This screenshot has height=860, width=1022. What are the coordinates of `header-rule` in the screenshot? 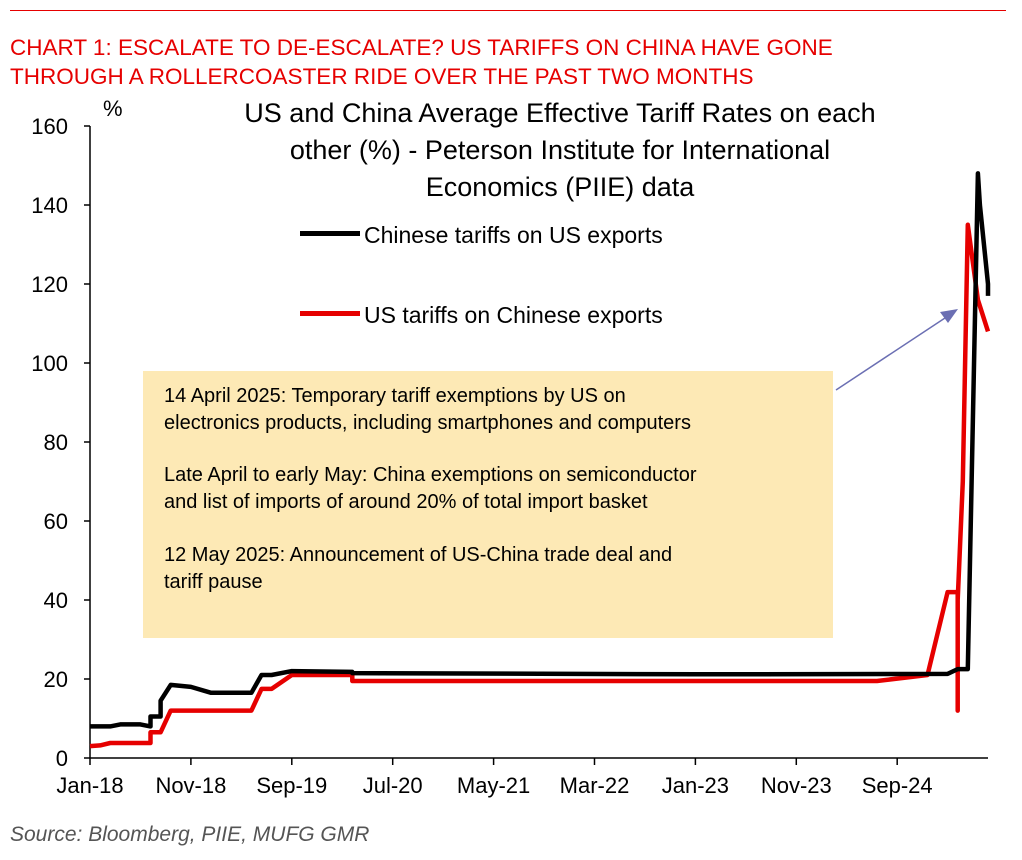 It's located at (508, 10).